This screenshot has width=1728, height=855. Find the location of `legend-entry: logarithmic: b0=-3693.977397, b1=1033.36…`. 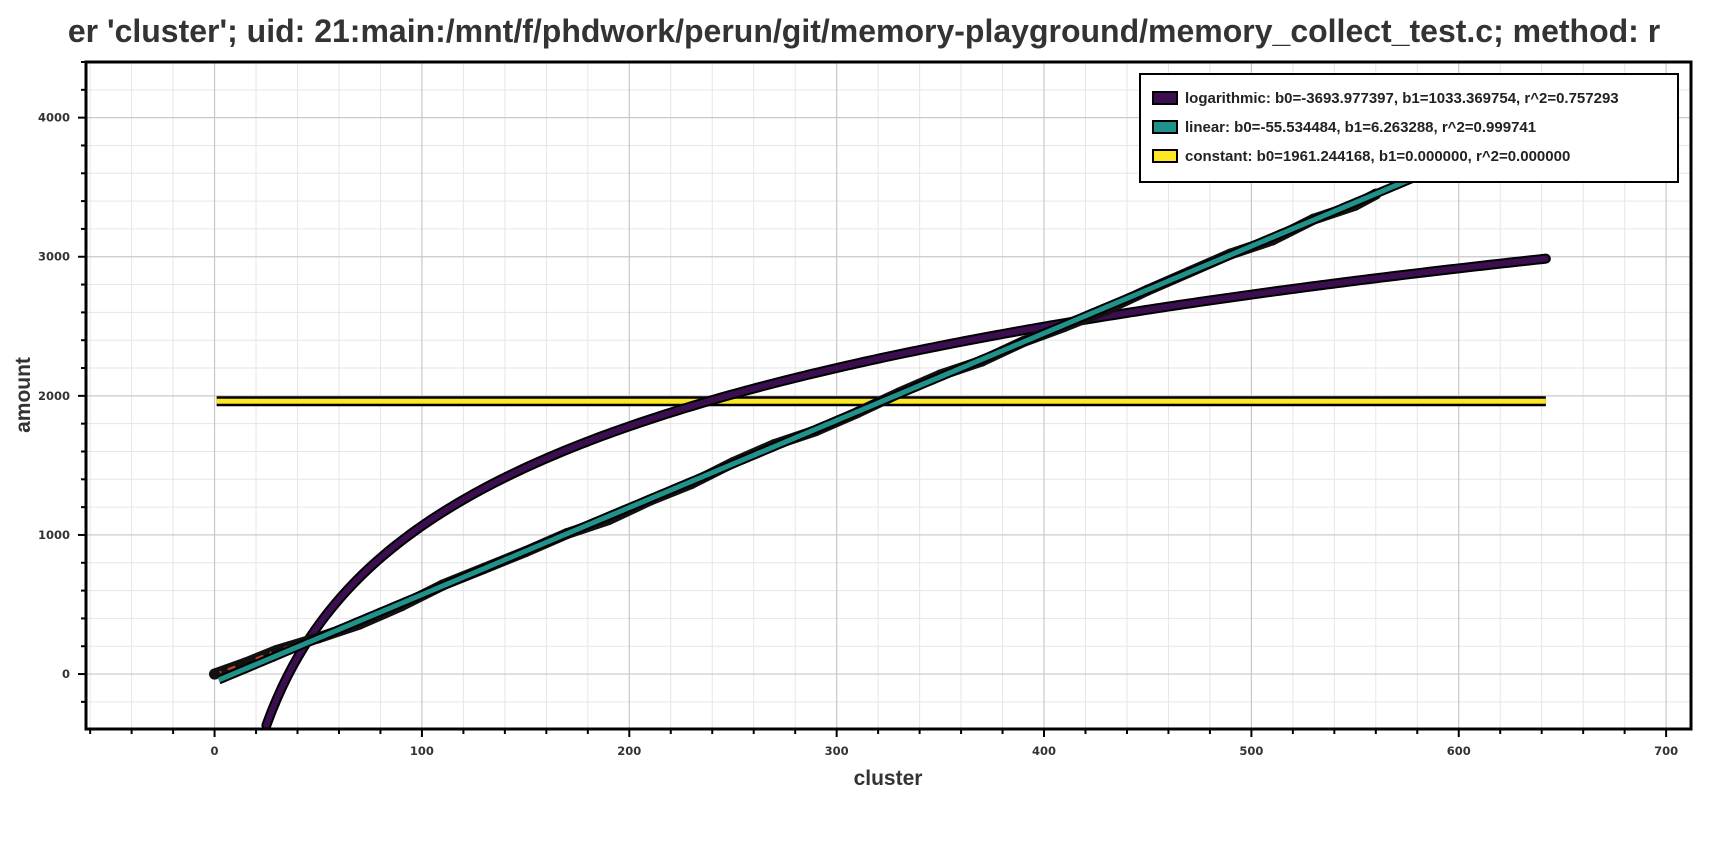

legend-entry: logarithmic: b0=-3693.977397, b1=1033.36… is located at coordinates (1402, 98).